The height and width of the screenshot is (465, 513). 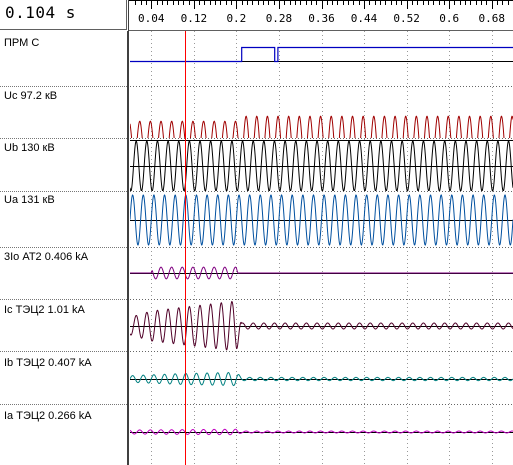 I want to click on channel-label-ia: Ia ТЭЦ2 0.266 kA, so click(x=48, y=416).